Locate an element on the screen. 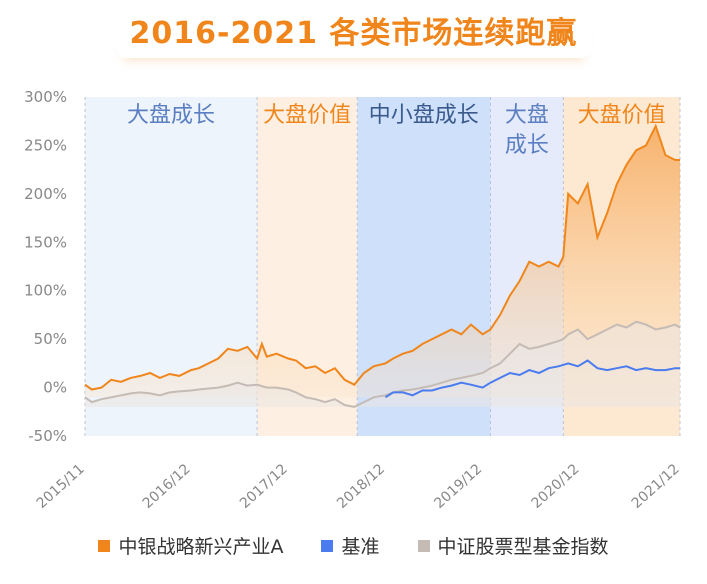 This screenshot has height=584, width=707. legend-label: 基准 is located at coordinates (360, 547).